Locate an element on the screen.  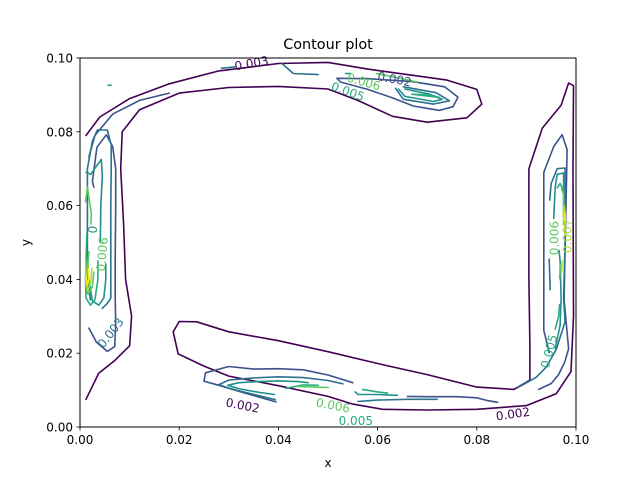
x-tick-label: 0.04 is located at coordinates (278, 440).